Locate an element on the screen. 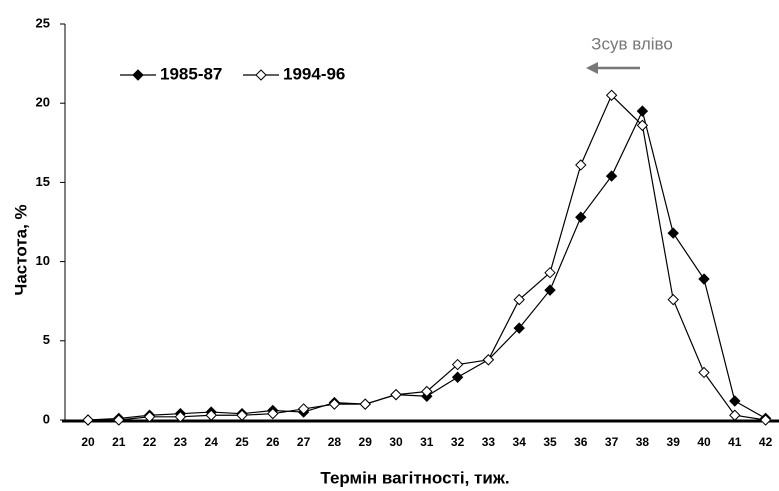 Image resolution: width=779 pixels, height=491 pixels. x-tick-label: 35 is located at coordinates (550, 442).